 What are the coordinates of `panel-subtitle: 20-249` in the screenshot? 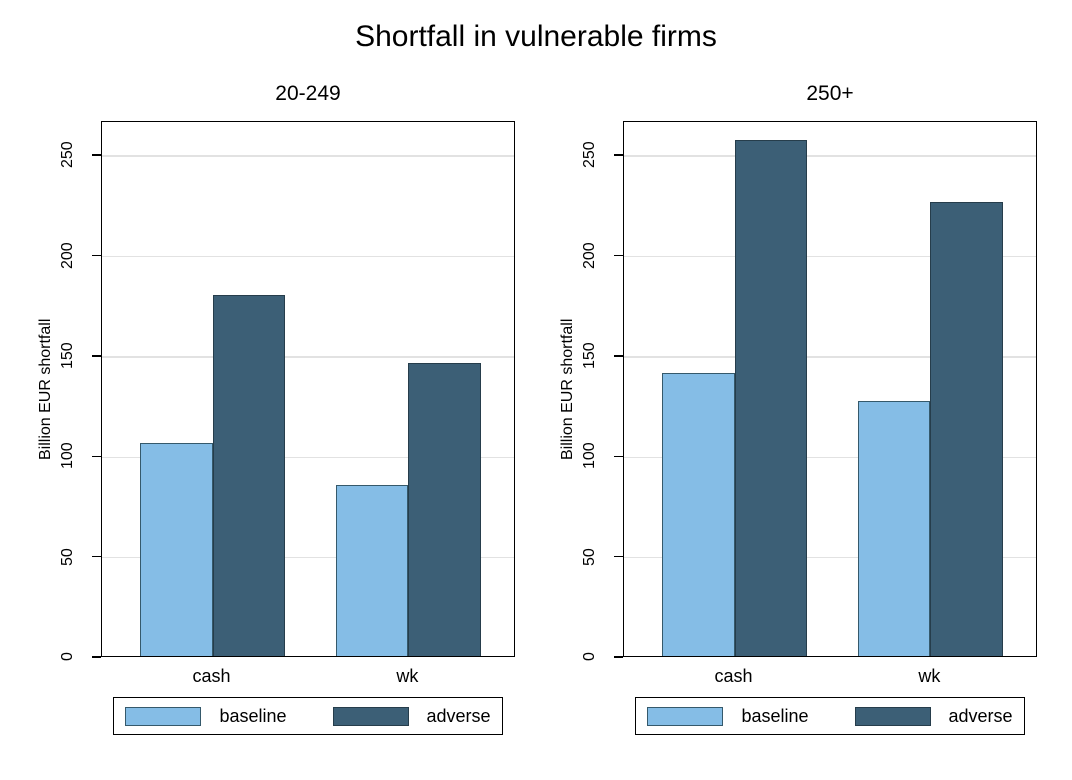 It's located at (308, 93).